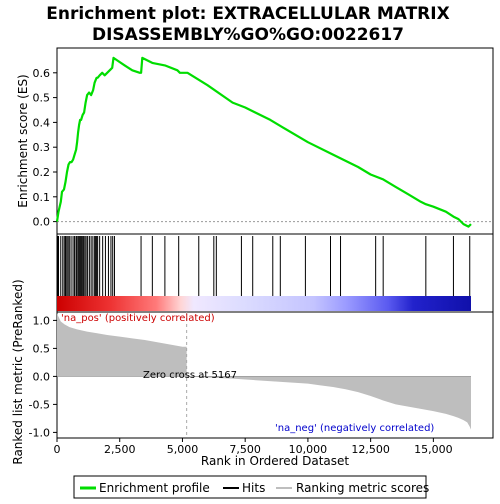 The height and width of the screenshot is (504, 500). Describe the element at coordinates (190, 375) in the screenshot. I see `zero-cross-label: Zero cross at 5167` at that location.